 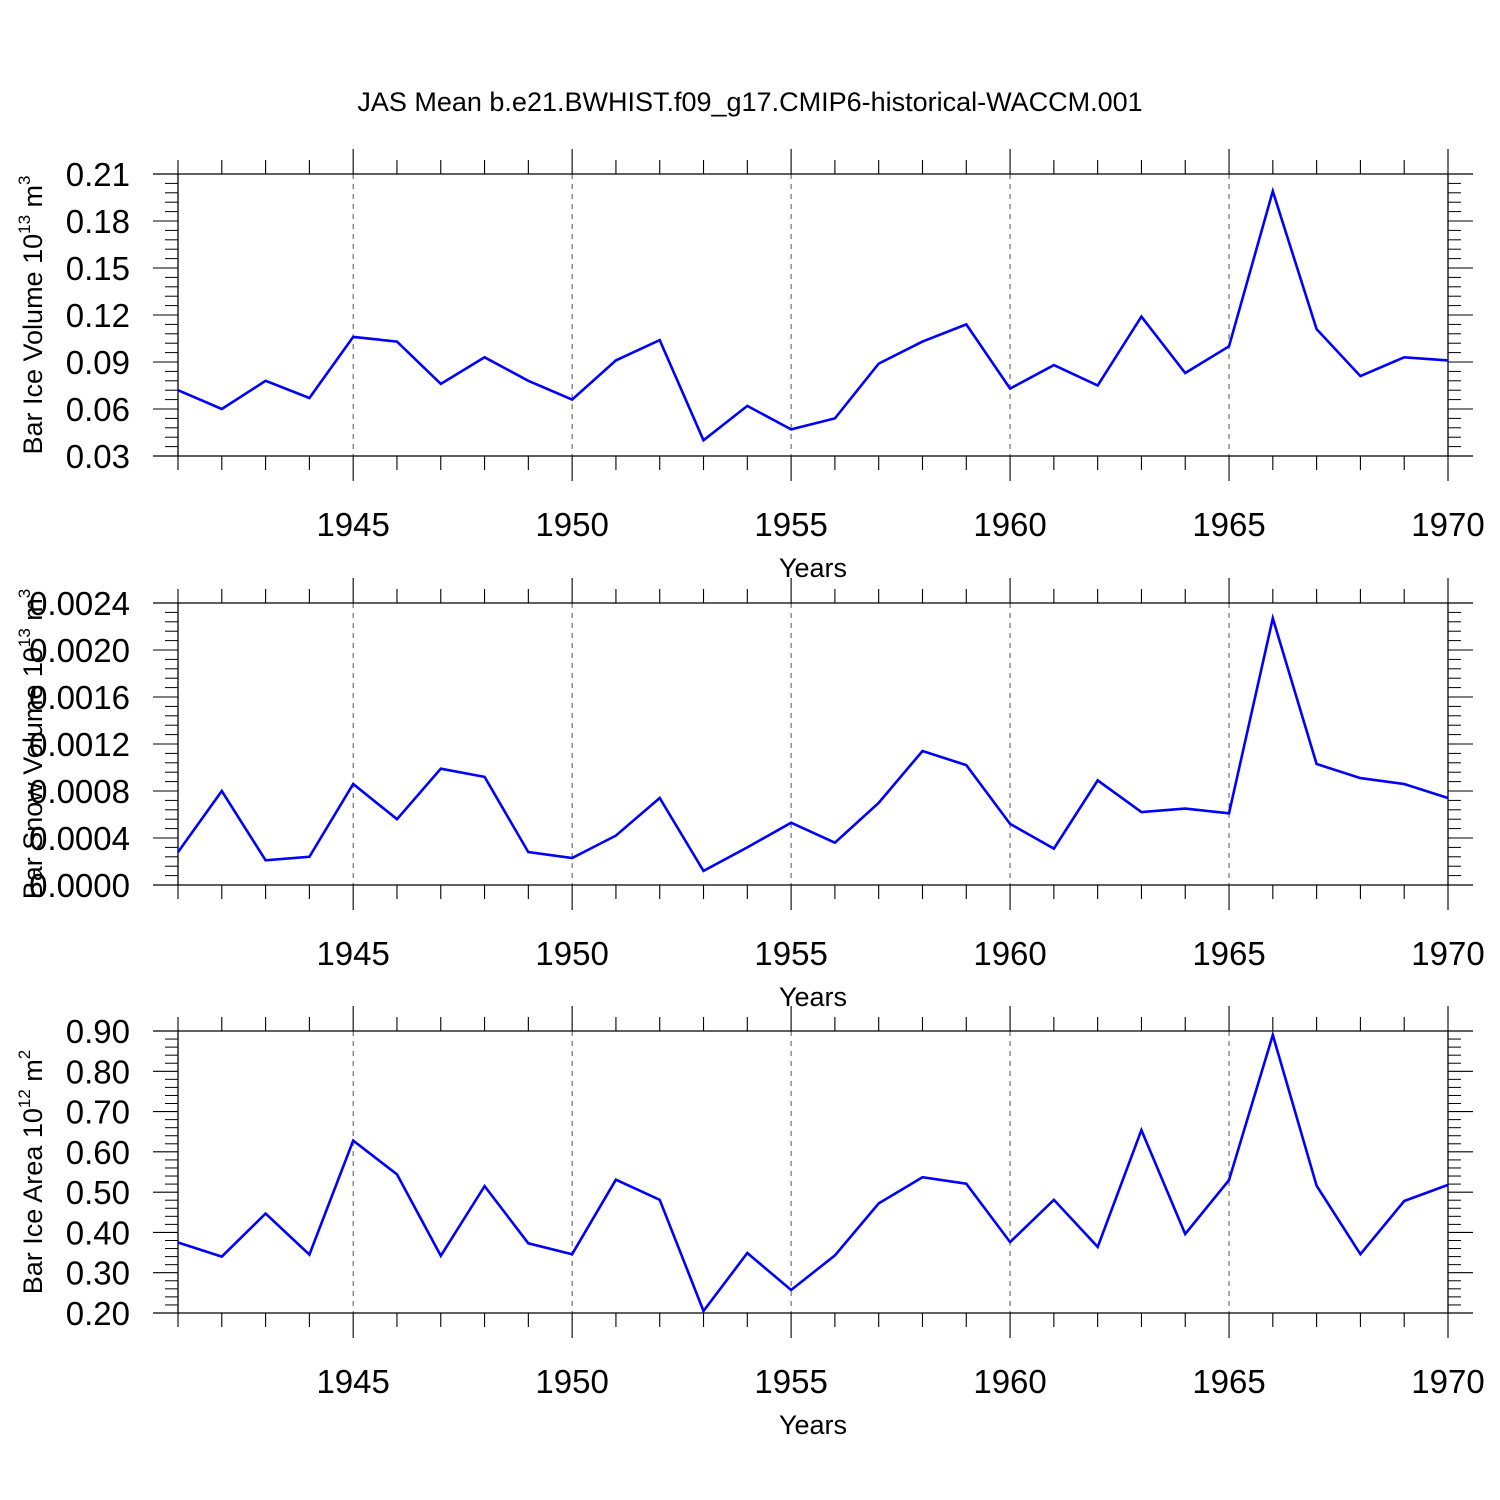 I want to click on y-tick-label: 0.20, so click(x=98, y=1313).